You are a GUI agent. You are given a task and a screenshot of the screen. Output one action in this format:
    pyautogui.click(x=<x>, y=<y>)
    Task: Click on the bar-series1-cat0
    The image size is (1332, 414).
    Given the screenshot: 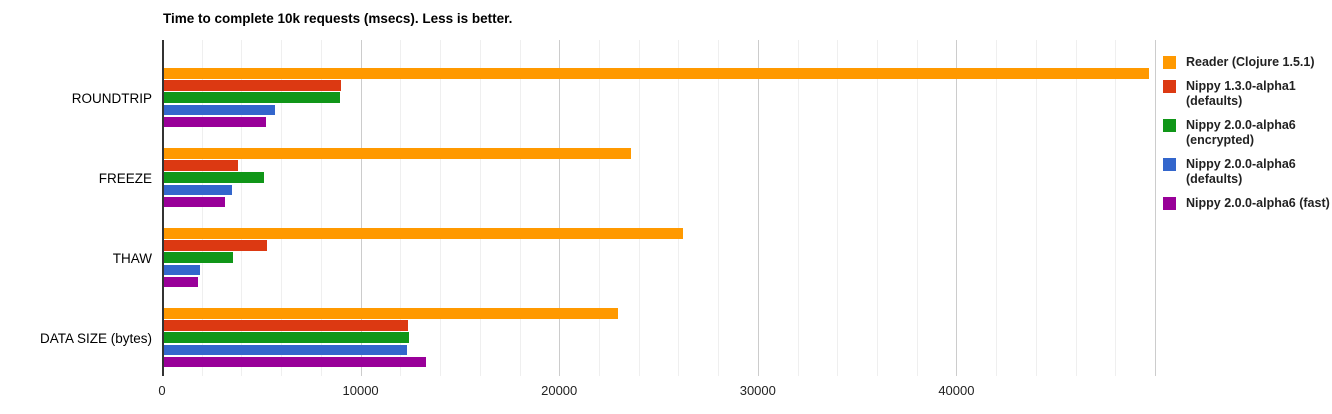 What is the action you would take?
    pyautogui.click(x=253, y=85)
    